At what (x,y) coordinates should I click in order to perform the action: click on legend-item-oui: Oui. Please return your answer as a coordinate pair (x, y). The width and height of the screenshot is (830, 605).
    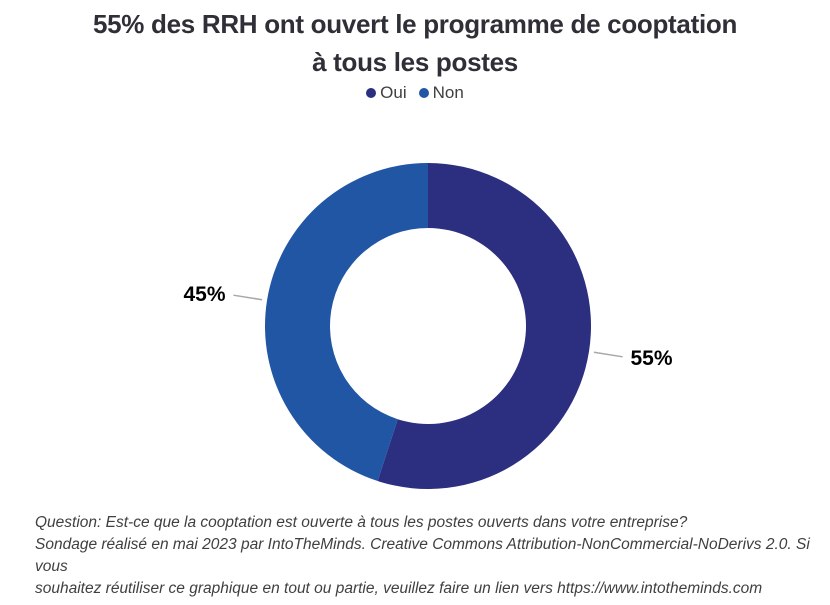
    Looking at the image, I should click on (386, 93).